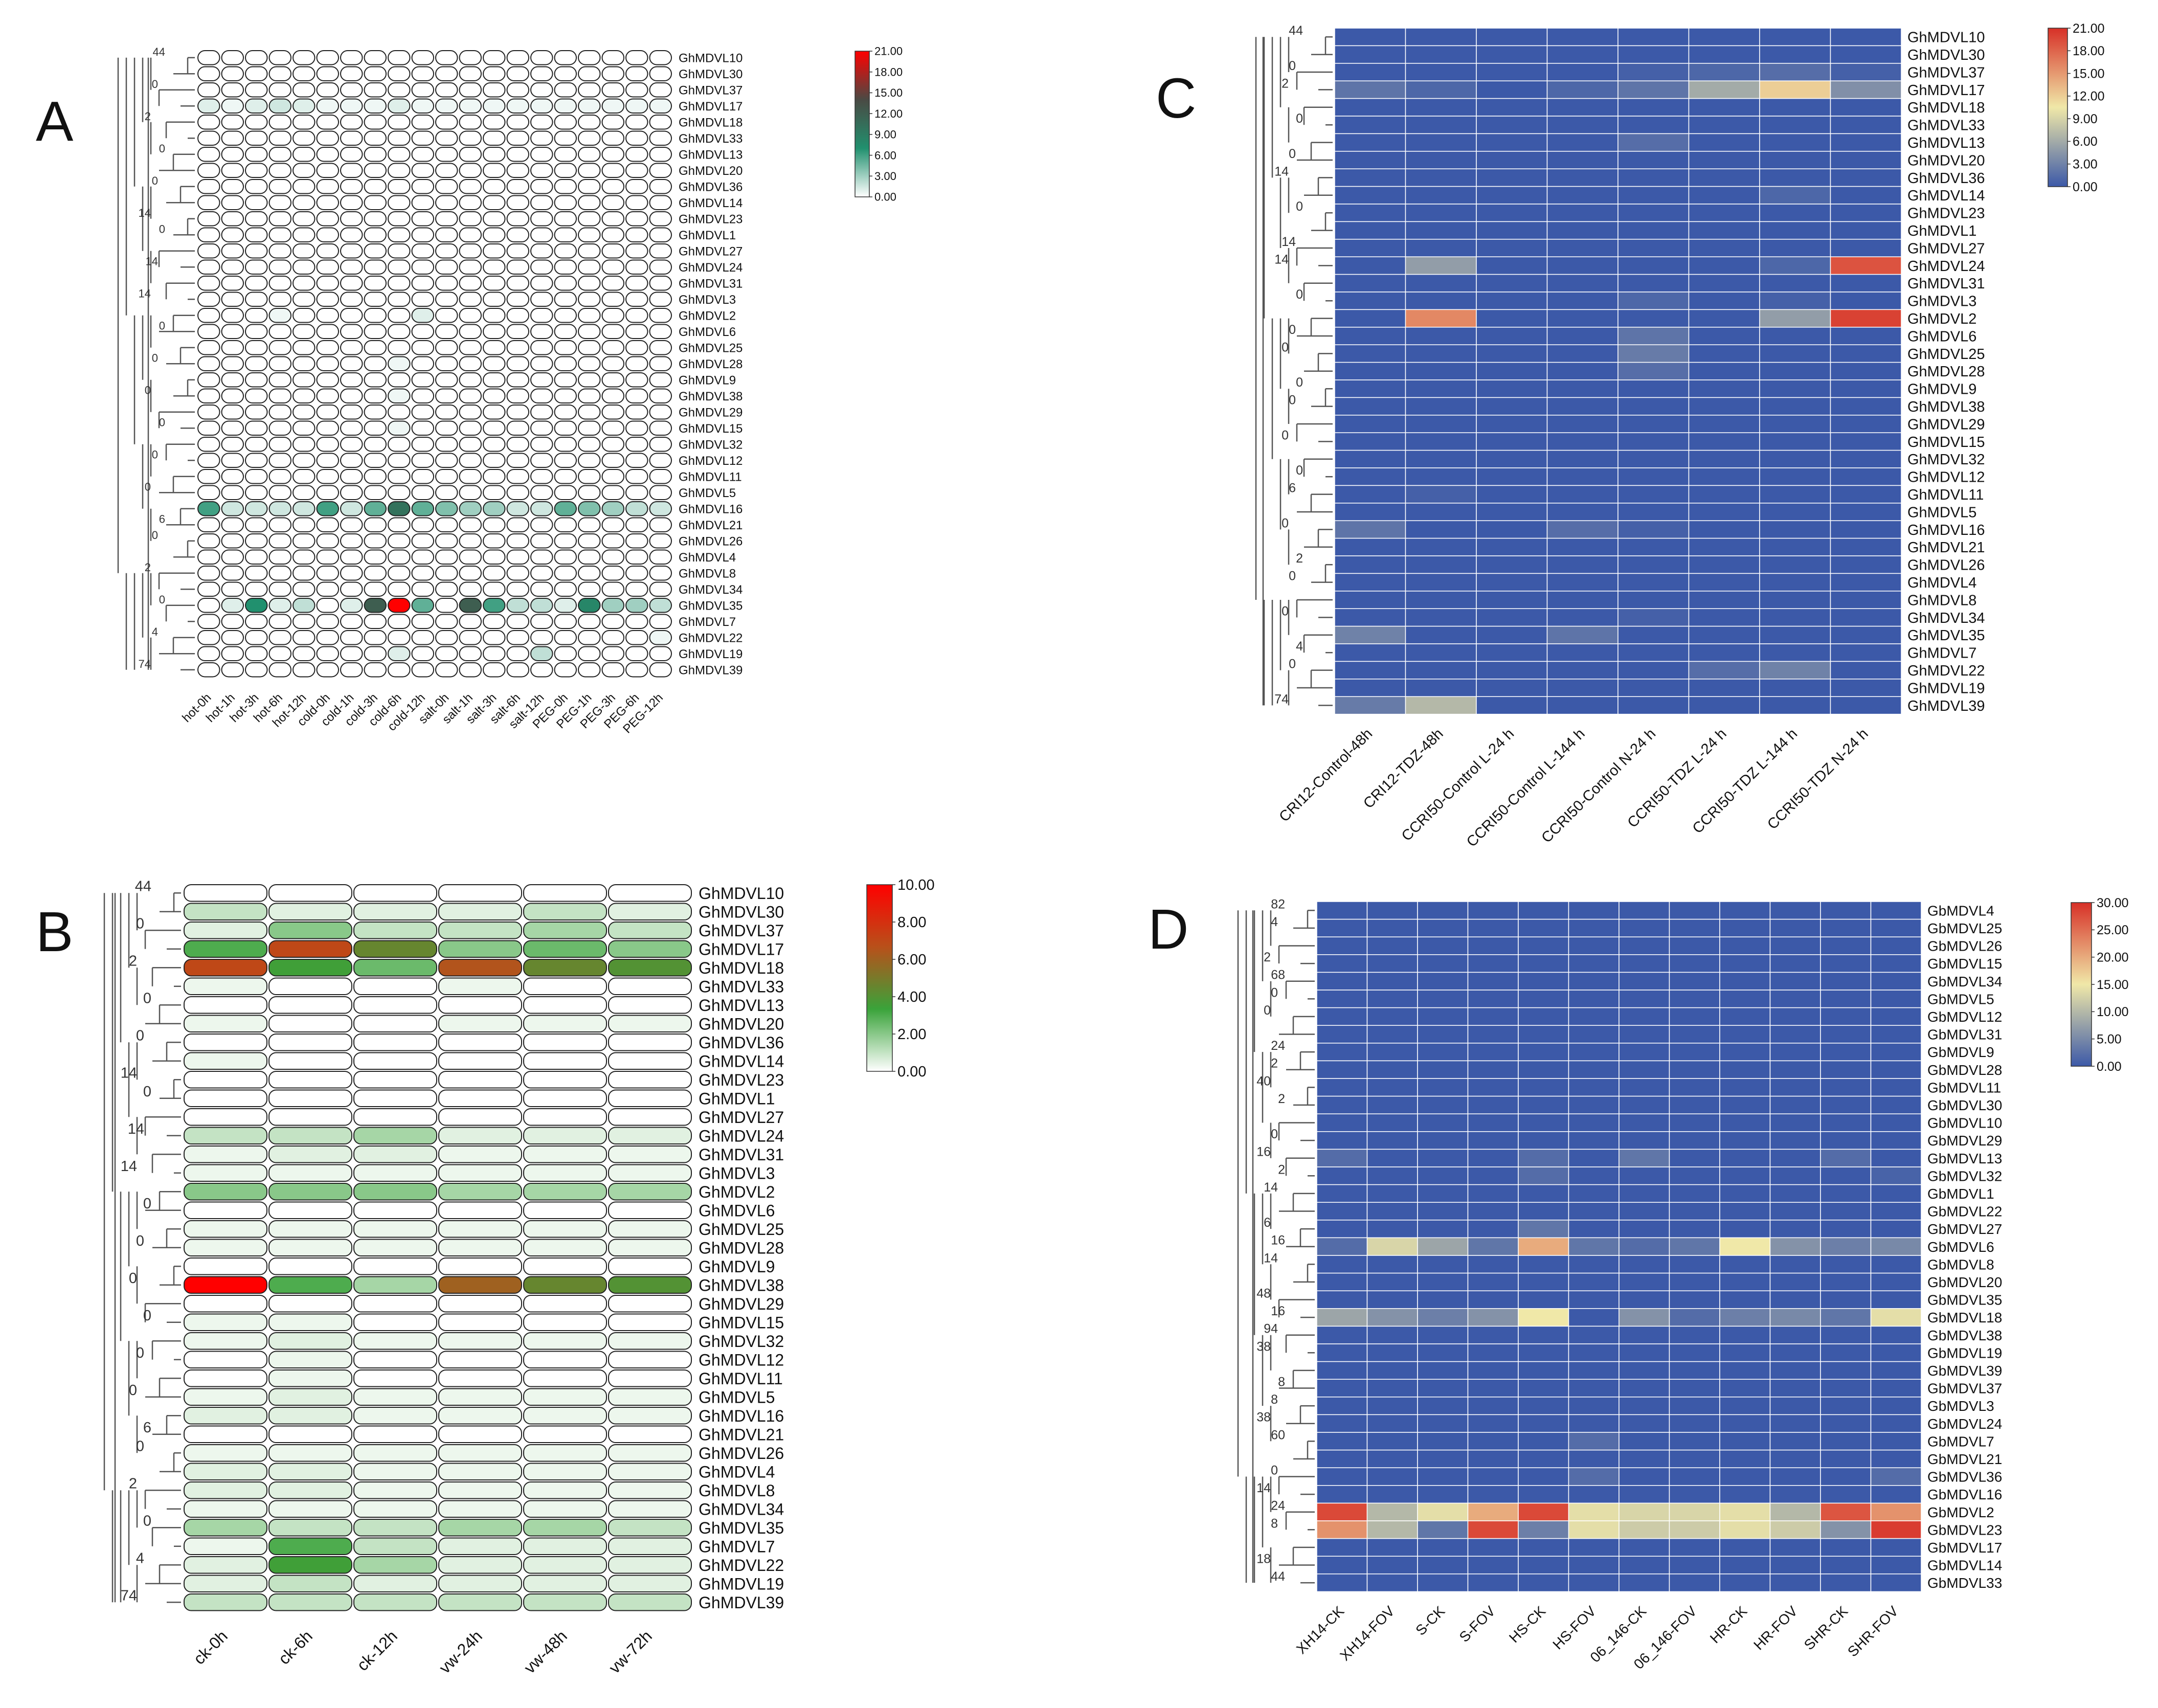  I want to click on row-label-gene: GhMDVL31, so click(711, 283).